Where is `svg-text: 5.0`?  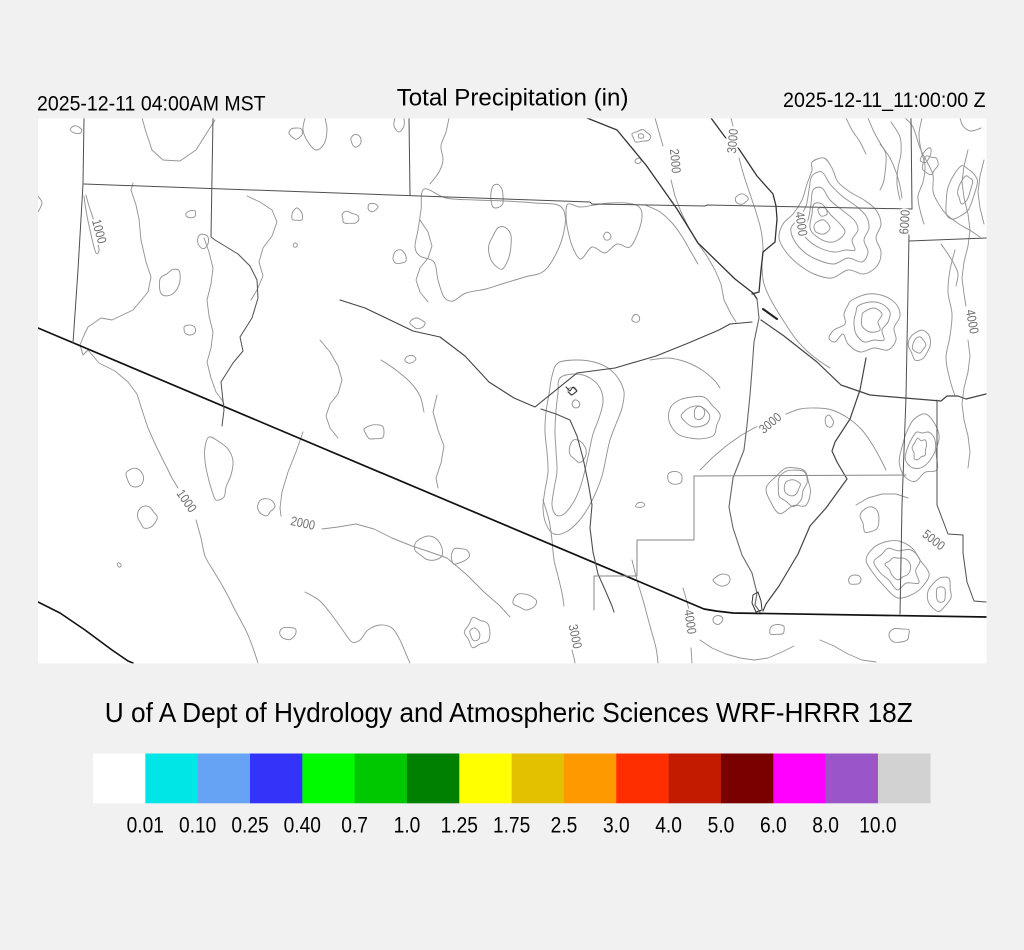
svg-text: 5.0 is located at coordinates (721, 824).